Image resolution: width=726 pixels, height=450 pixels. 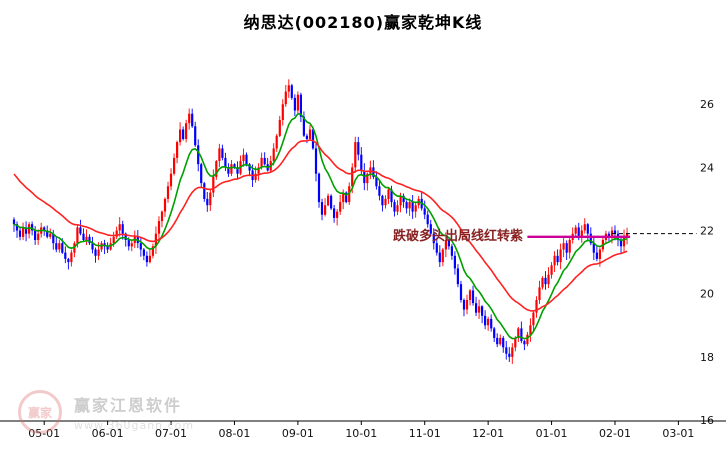 What do you see at coordinates (488, 433) in the screenshot?
I see `svg-text: 12-01` at bounding box center [488, 433].